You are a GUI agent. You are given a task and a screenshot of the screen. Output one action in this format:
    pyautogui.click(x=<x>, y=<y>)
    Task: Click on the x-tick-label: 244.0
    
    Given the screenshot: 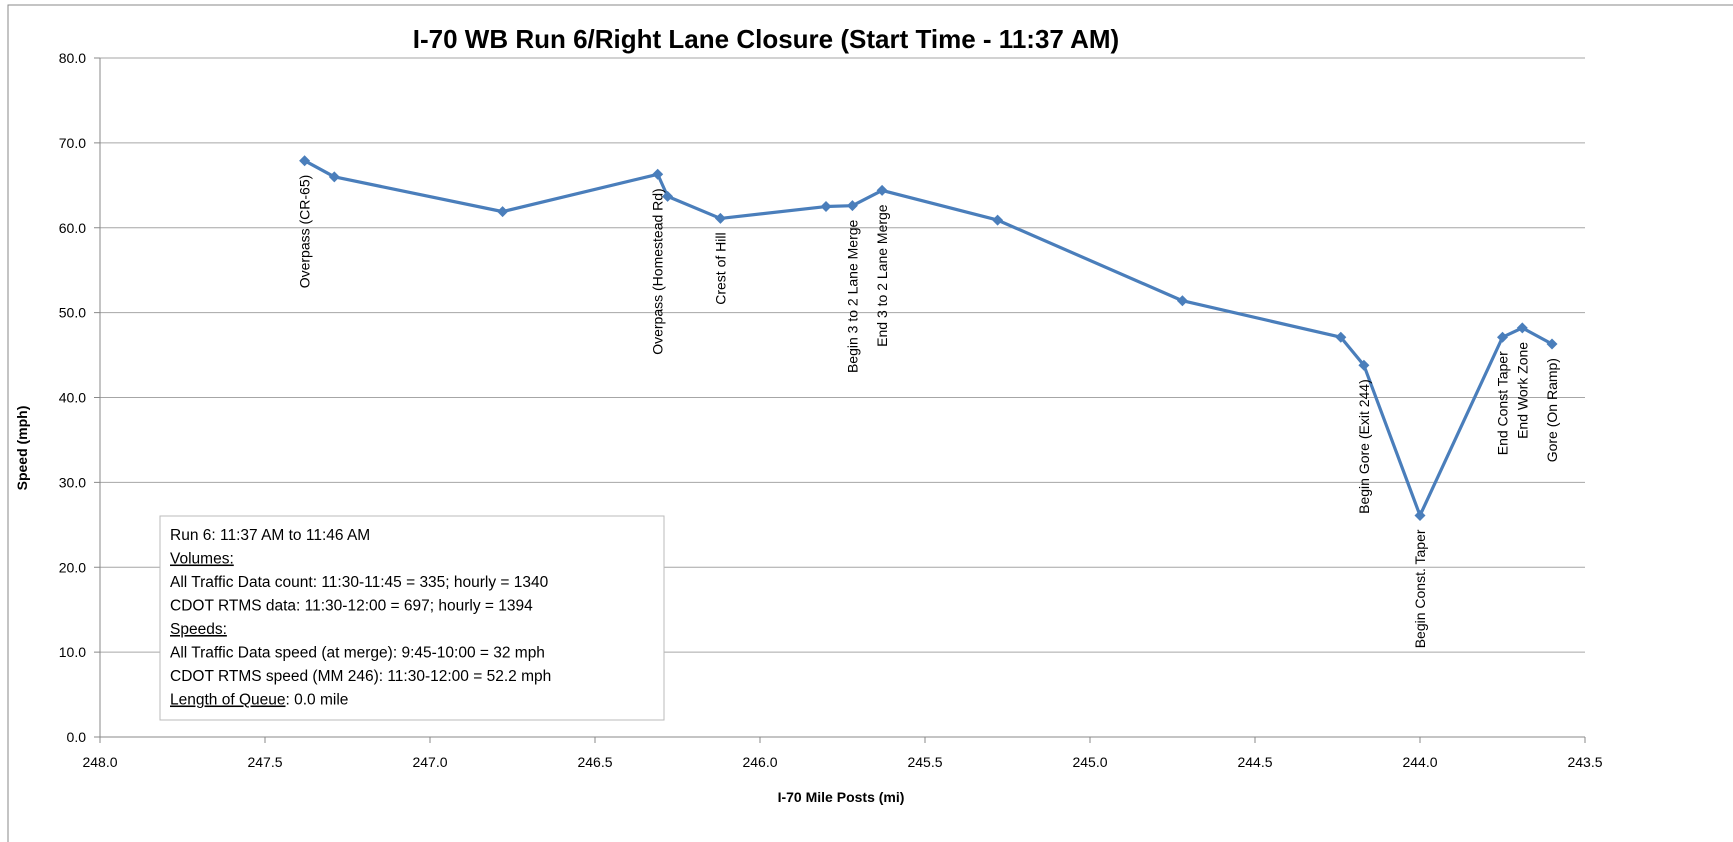 What is the action you would take?
    pyautogui.click(x=1419, y=762)
    